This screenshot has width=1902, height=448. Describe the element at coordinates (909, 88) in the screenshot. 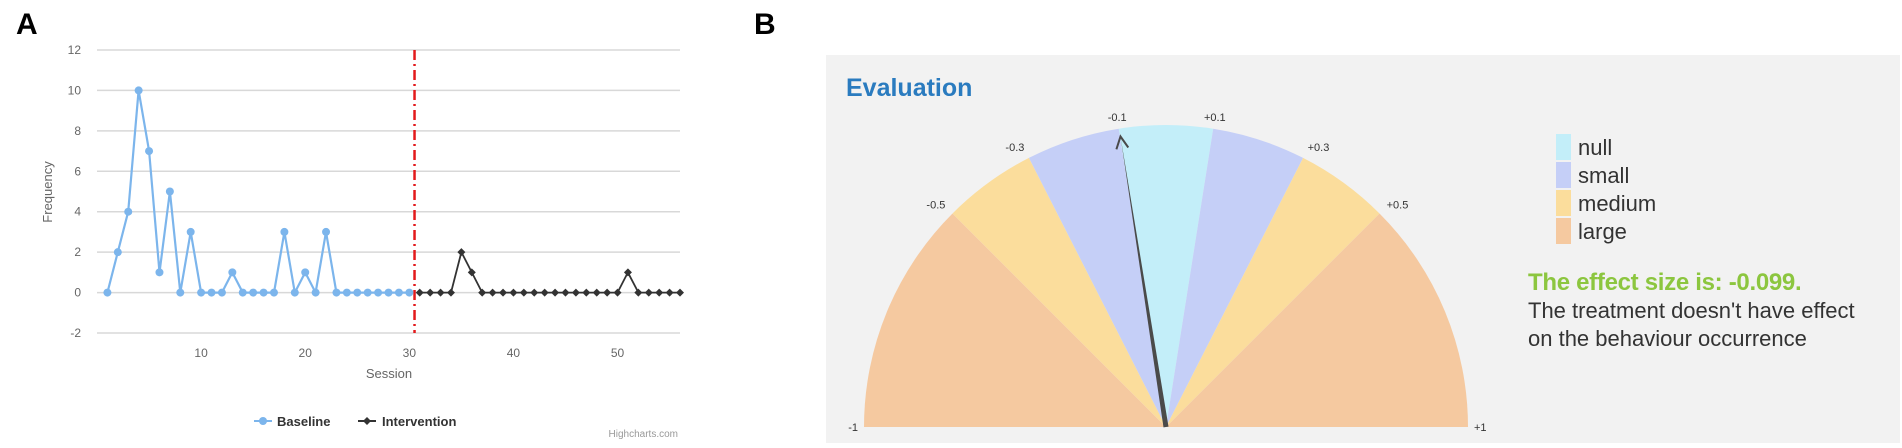

I see `gauge-title: Evaluation` at that location.